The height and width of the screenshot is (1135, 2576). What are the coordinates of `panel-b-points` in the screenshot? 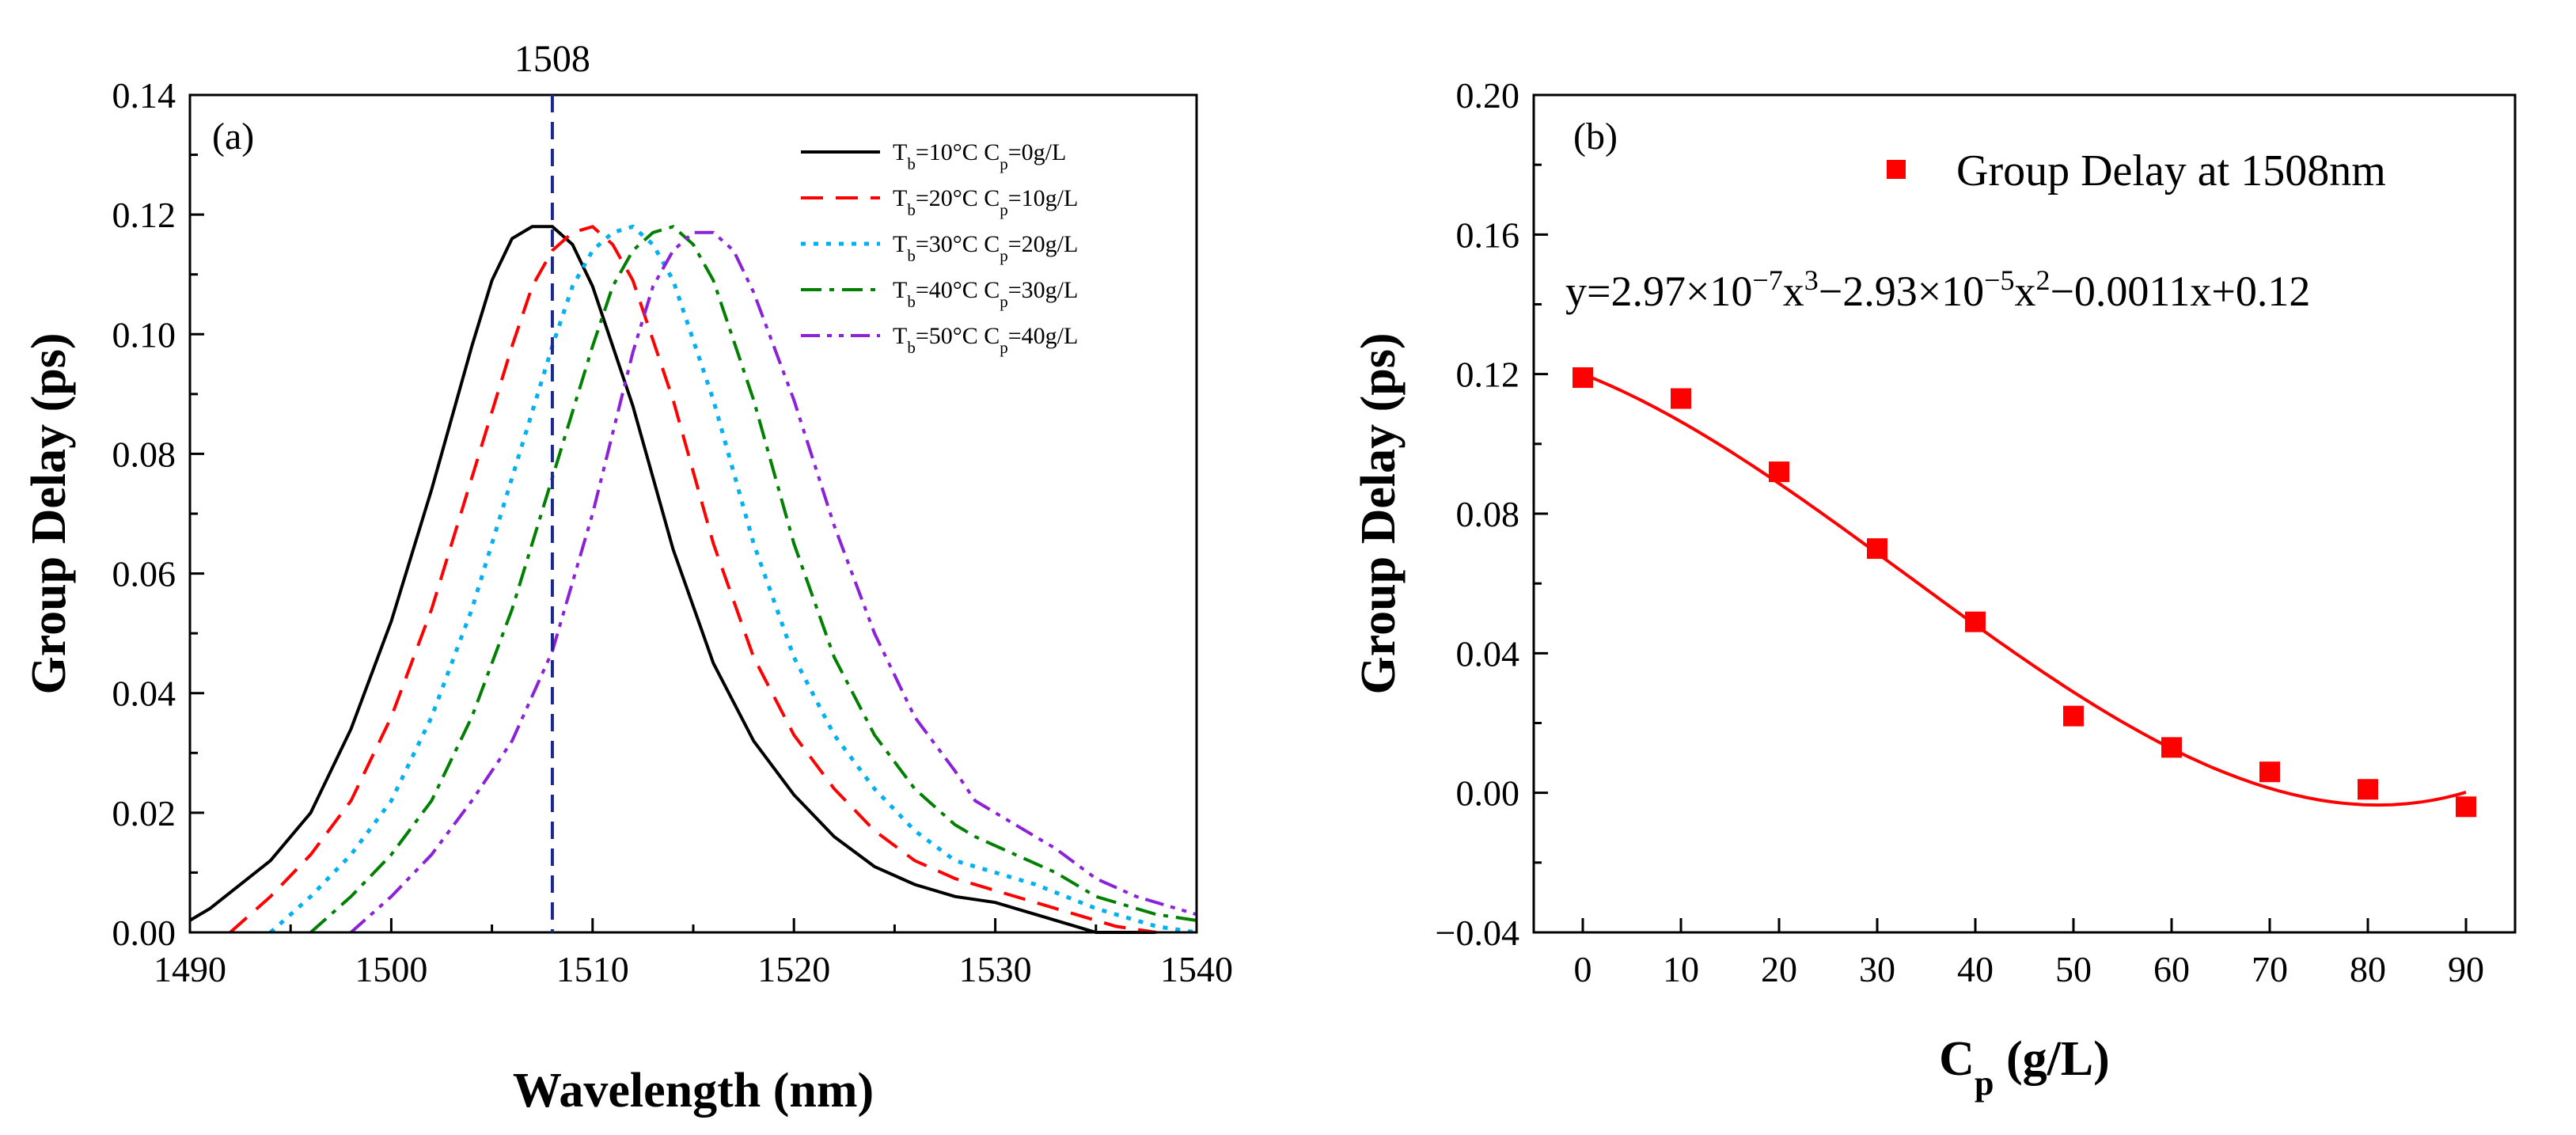 It's located at (2024, 592).